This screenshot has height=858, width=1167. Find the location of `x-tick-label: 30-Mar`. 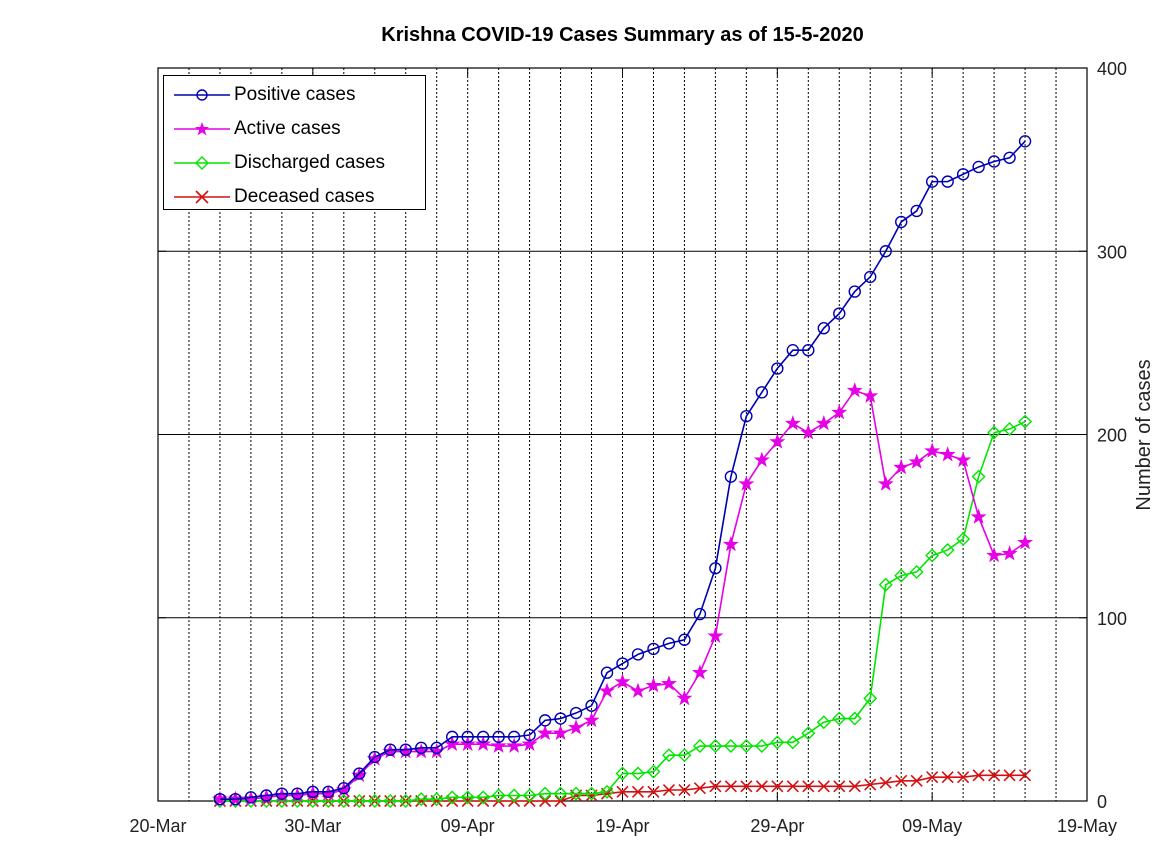

x-tick-label: 30-Mar is located at coordinates (312, 826).